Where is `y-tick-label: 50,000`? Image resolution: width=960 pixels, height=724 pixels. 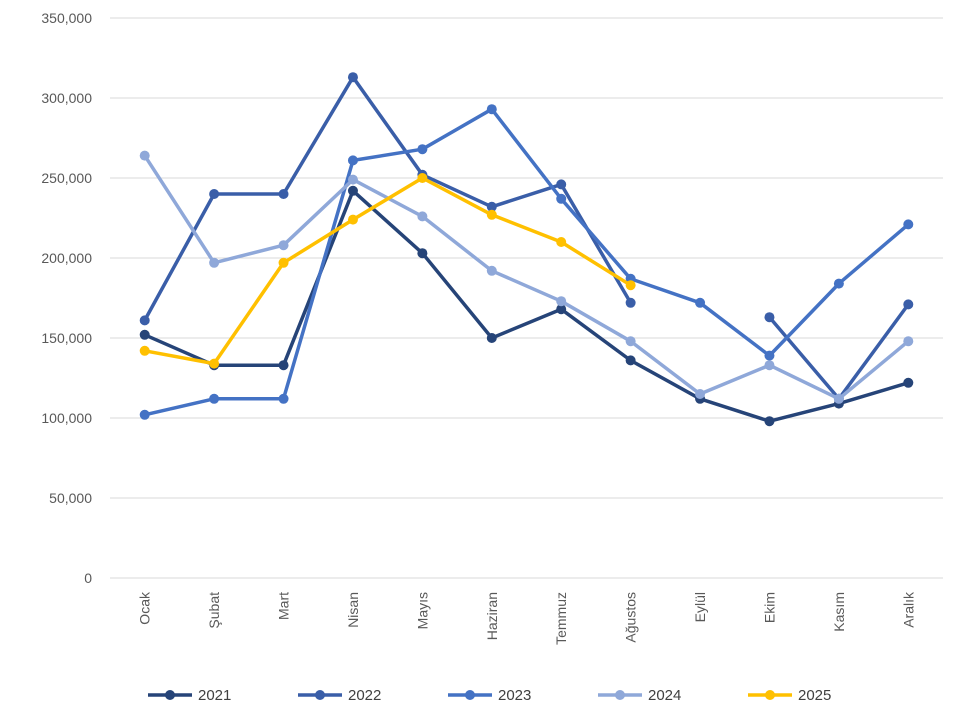
y-tick-label: 50,000 is located at coordinates (70, 498).